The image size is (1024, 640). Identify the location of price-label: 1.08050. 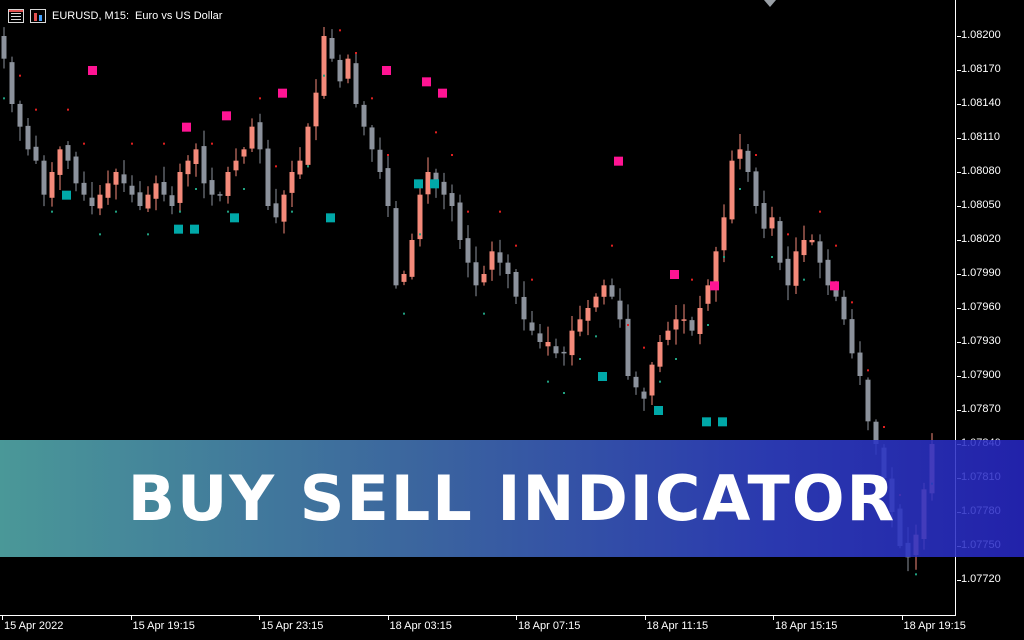
(981, 205).